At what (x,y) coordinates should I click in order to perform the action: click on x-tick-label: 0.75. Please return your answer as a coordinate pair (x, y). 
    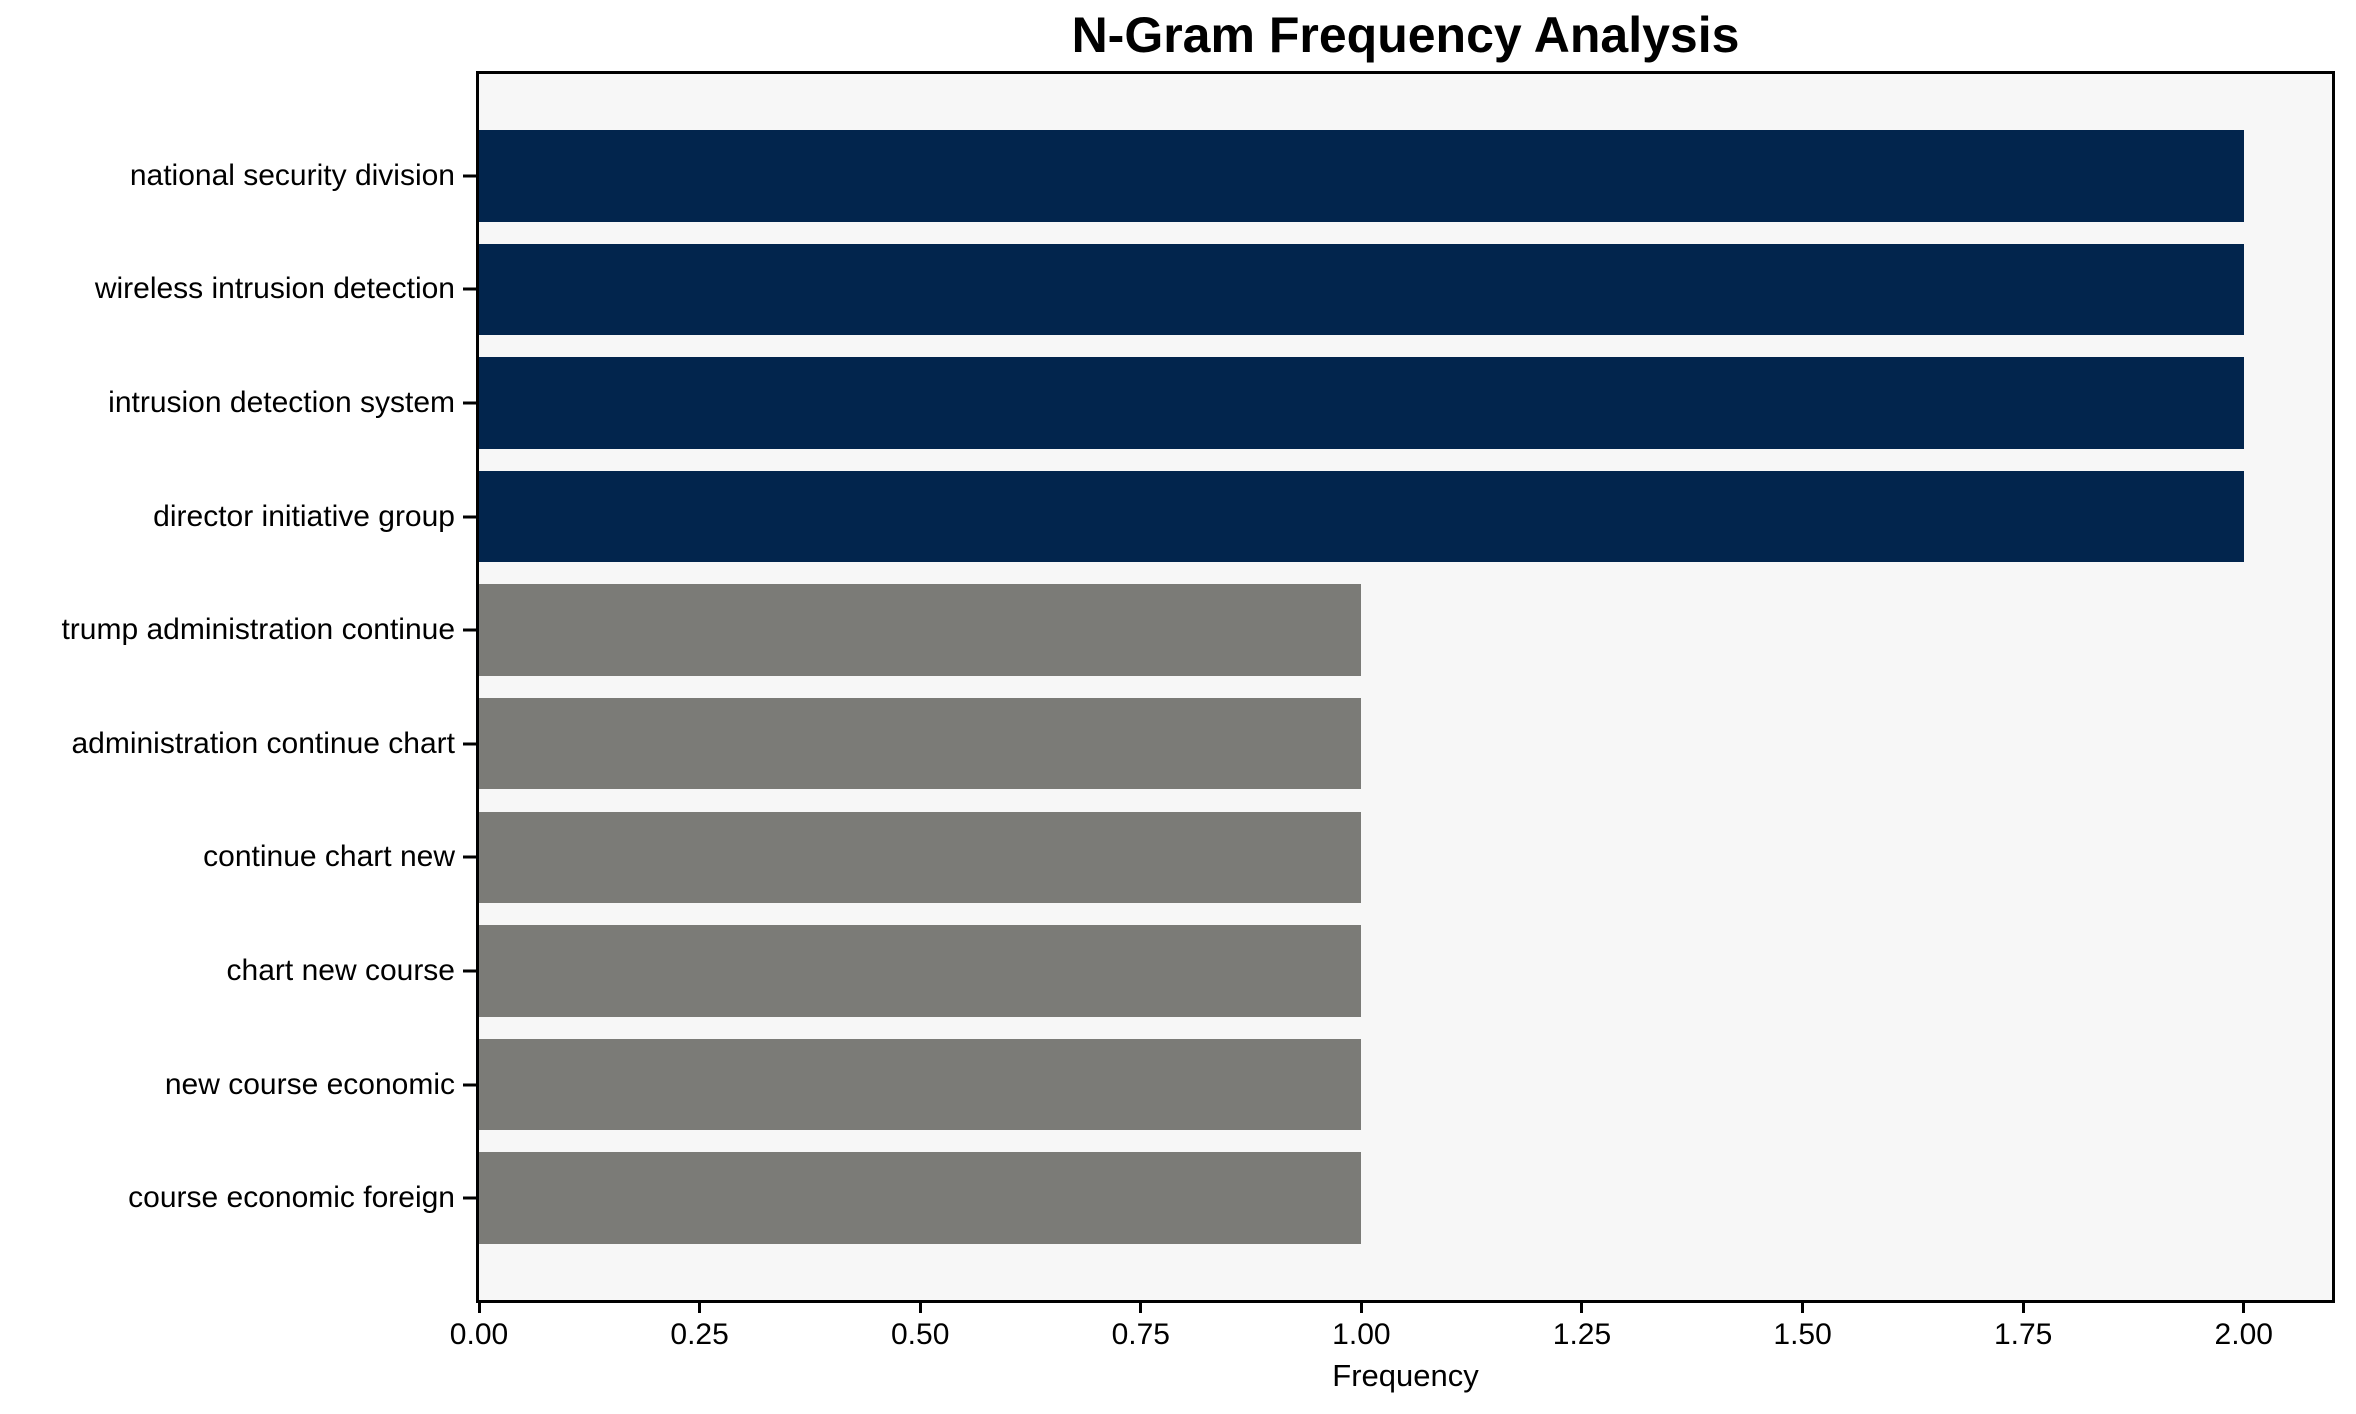
    Looking at the image, I should click on (1140, 1334).